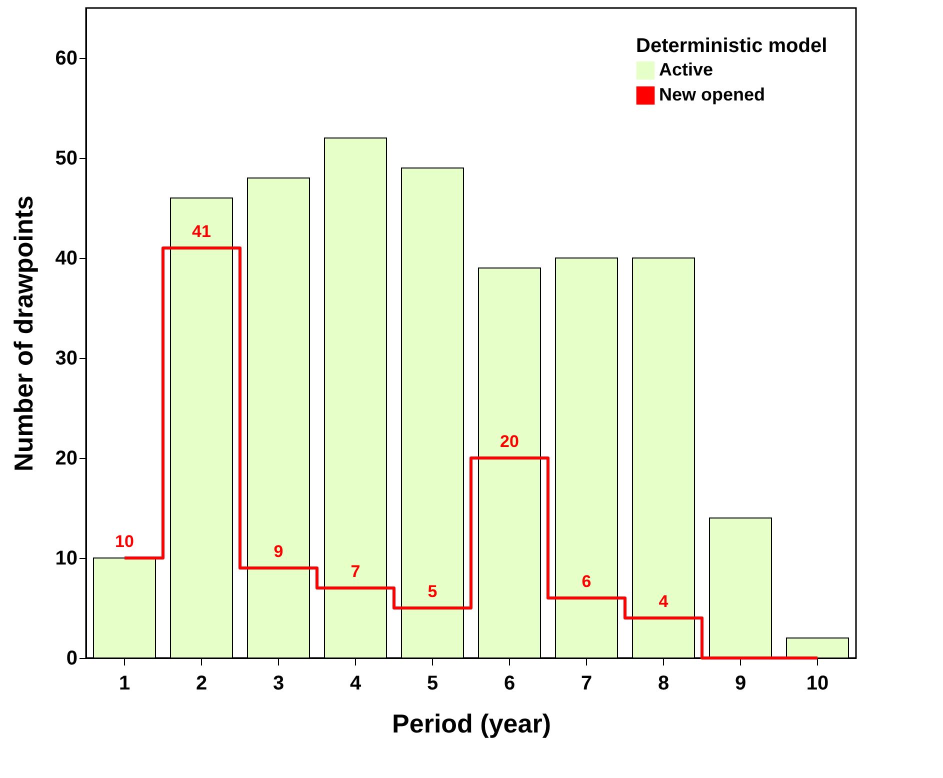 Image resolution: width=943 pixels, height=778 pixels. What do you see at coordinates (279, 551) in the screenshot?
I see `data-label: 9` at bounding box center [279, 551].